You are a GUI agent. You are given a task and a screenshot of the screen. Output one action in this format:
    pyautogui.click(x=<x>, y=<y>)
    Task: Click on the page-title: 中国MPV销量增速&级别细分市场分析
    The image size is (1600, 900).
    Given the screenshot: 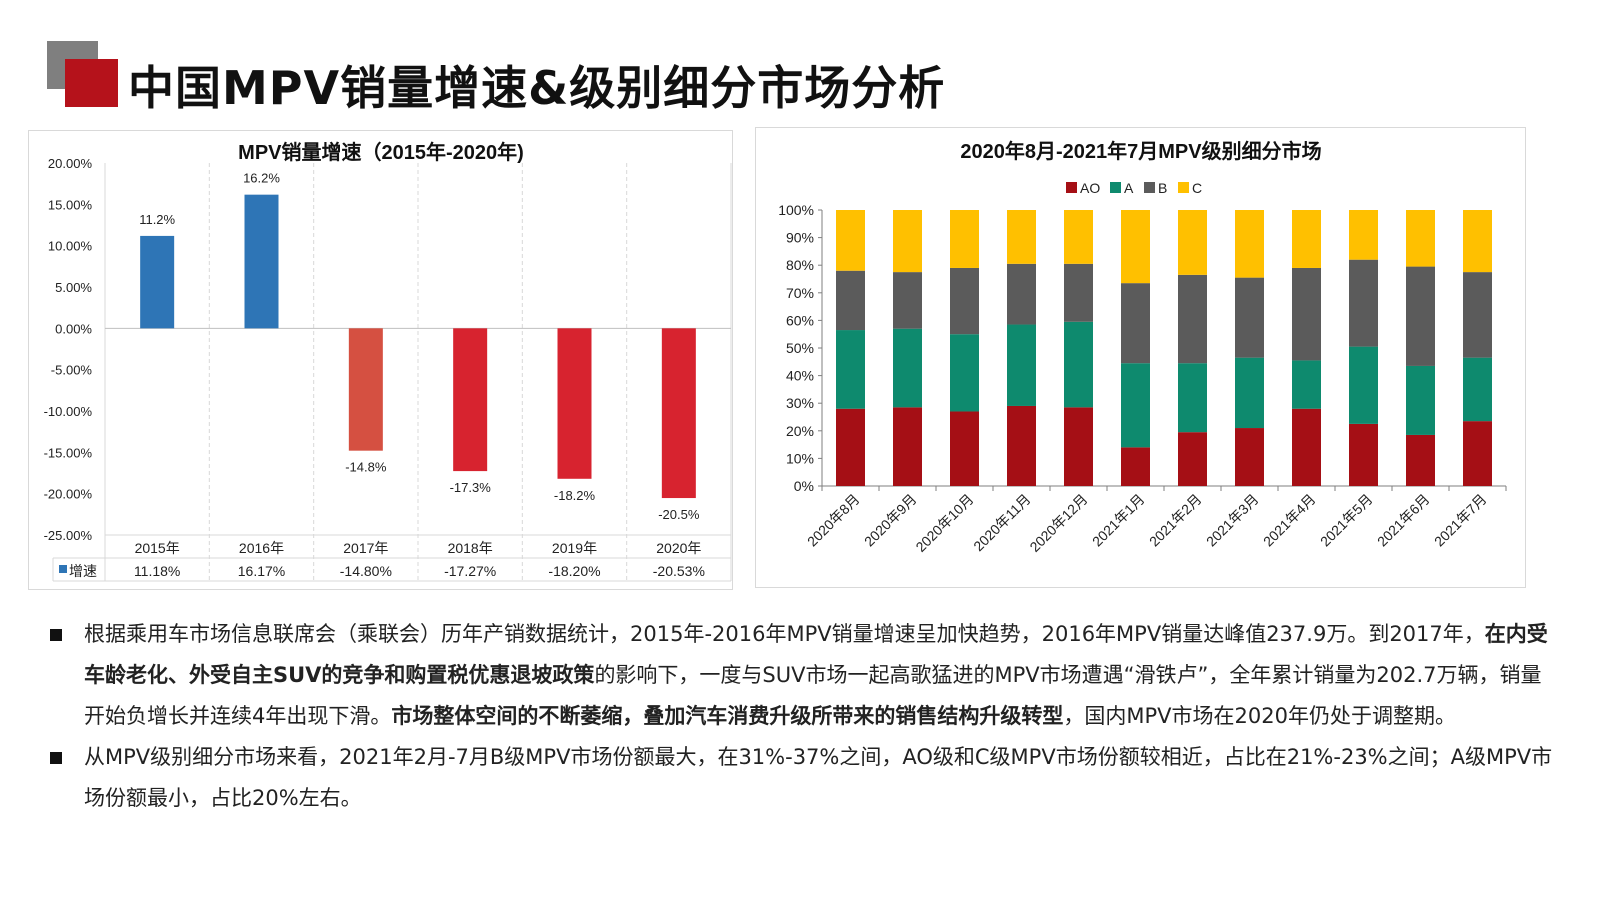 What is the action you would take?
    pyautogui.click(x=537, y=88)
    